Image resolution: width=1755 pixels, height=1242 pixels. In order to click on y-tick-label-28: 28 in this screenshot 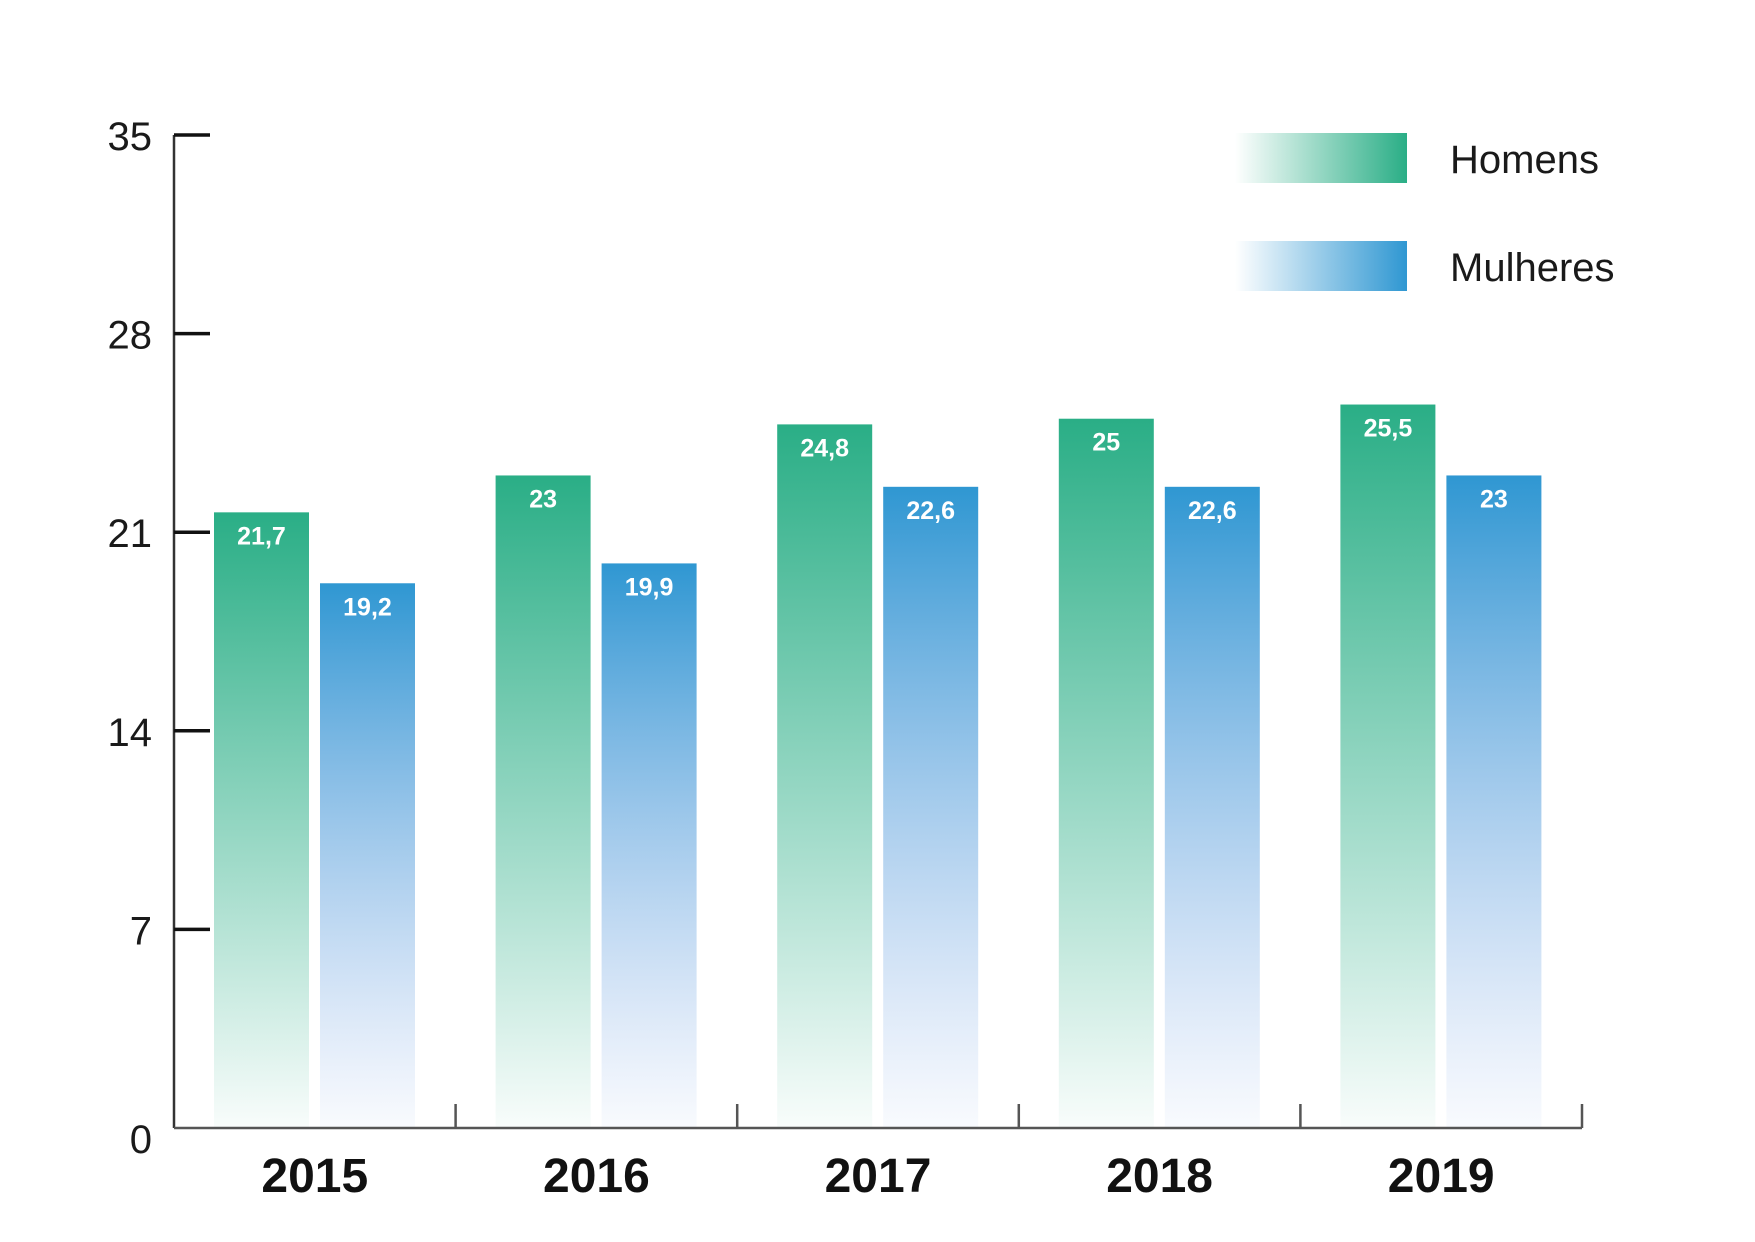, I will do `click(130, 336)`.